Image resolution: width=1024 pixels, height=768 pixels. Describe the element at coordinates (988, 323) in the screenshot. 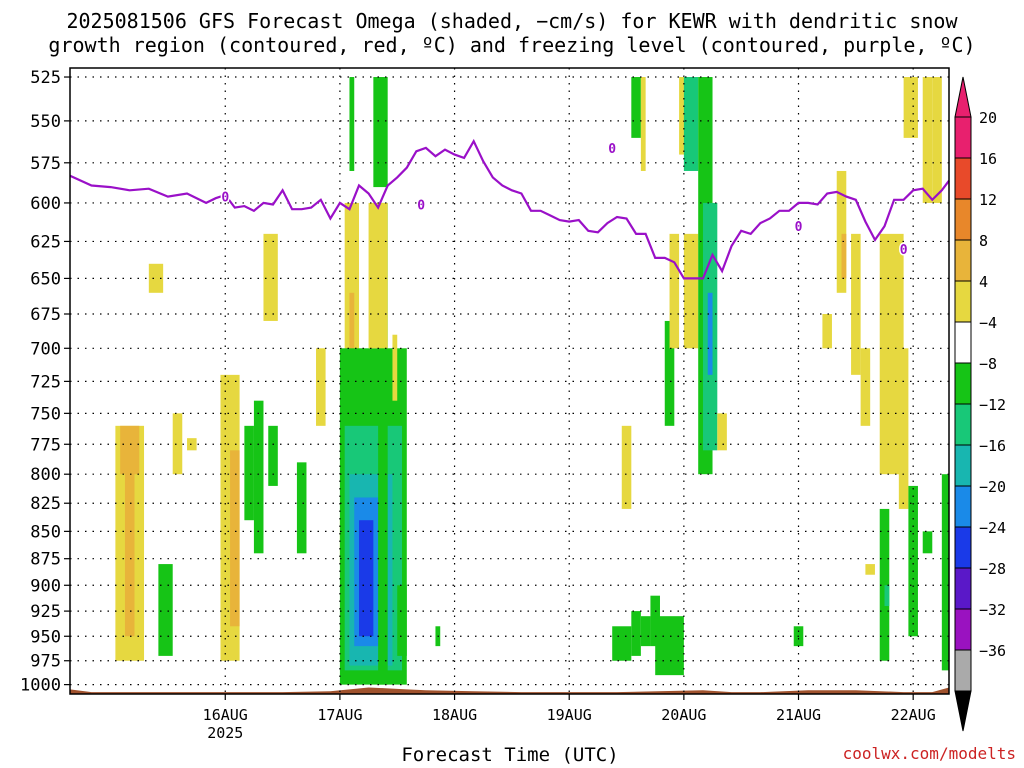

I see `colorbar-label: −4` at that location.